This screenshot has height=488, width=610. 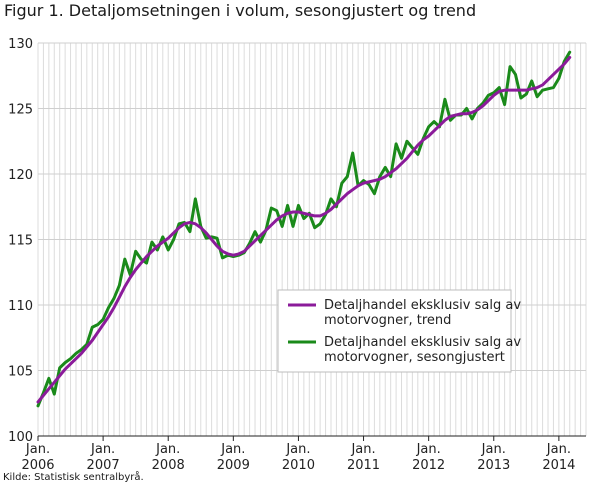 What do you see at coordinates (20, 110) in the screenshot?
I see `y-tick-label: 125` at bounding box center [20, 110].